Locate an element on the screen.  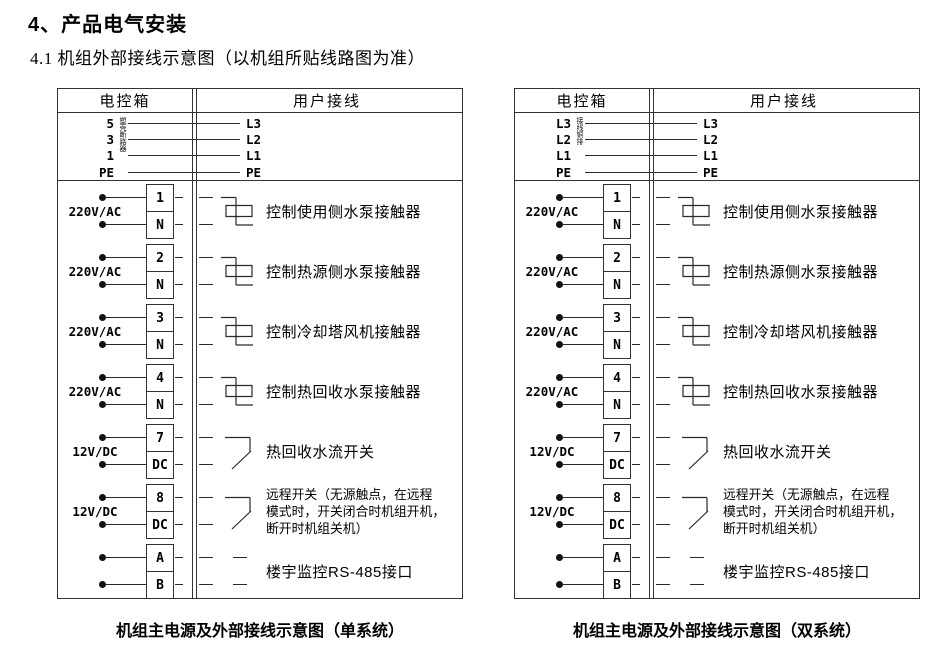
terminal-group: 220V/AC 1 N 控制使用侧水泵接触器 is located at coordinates (717, 214).